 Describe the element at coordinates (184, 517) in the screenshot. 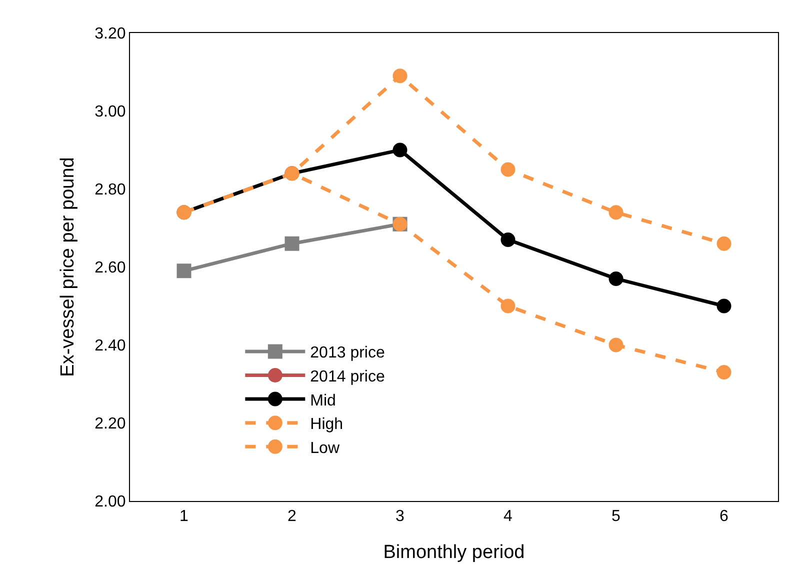

I see `x-tick-label: 1` at that location.